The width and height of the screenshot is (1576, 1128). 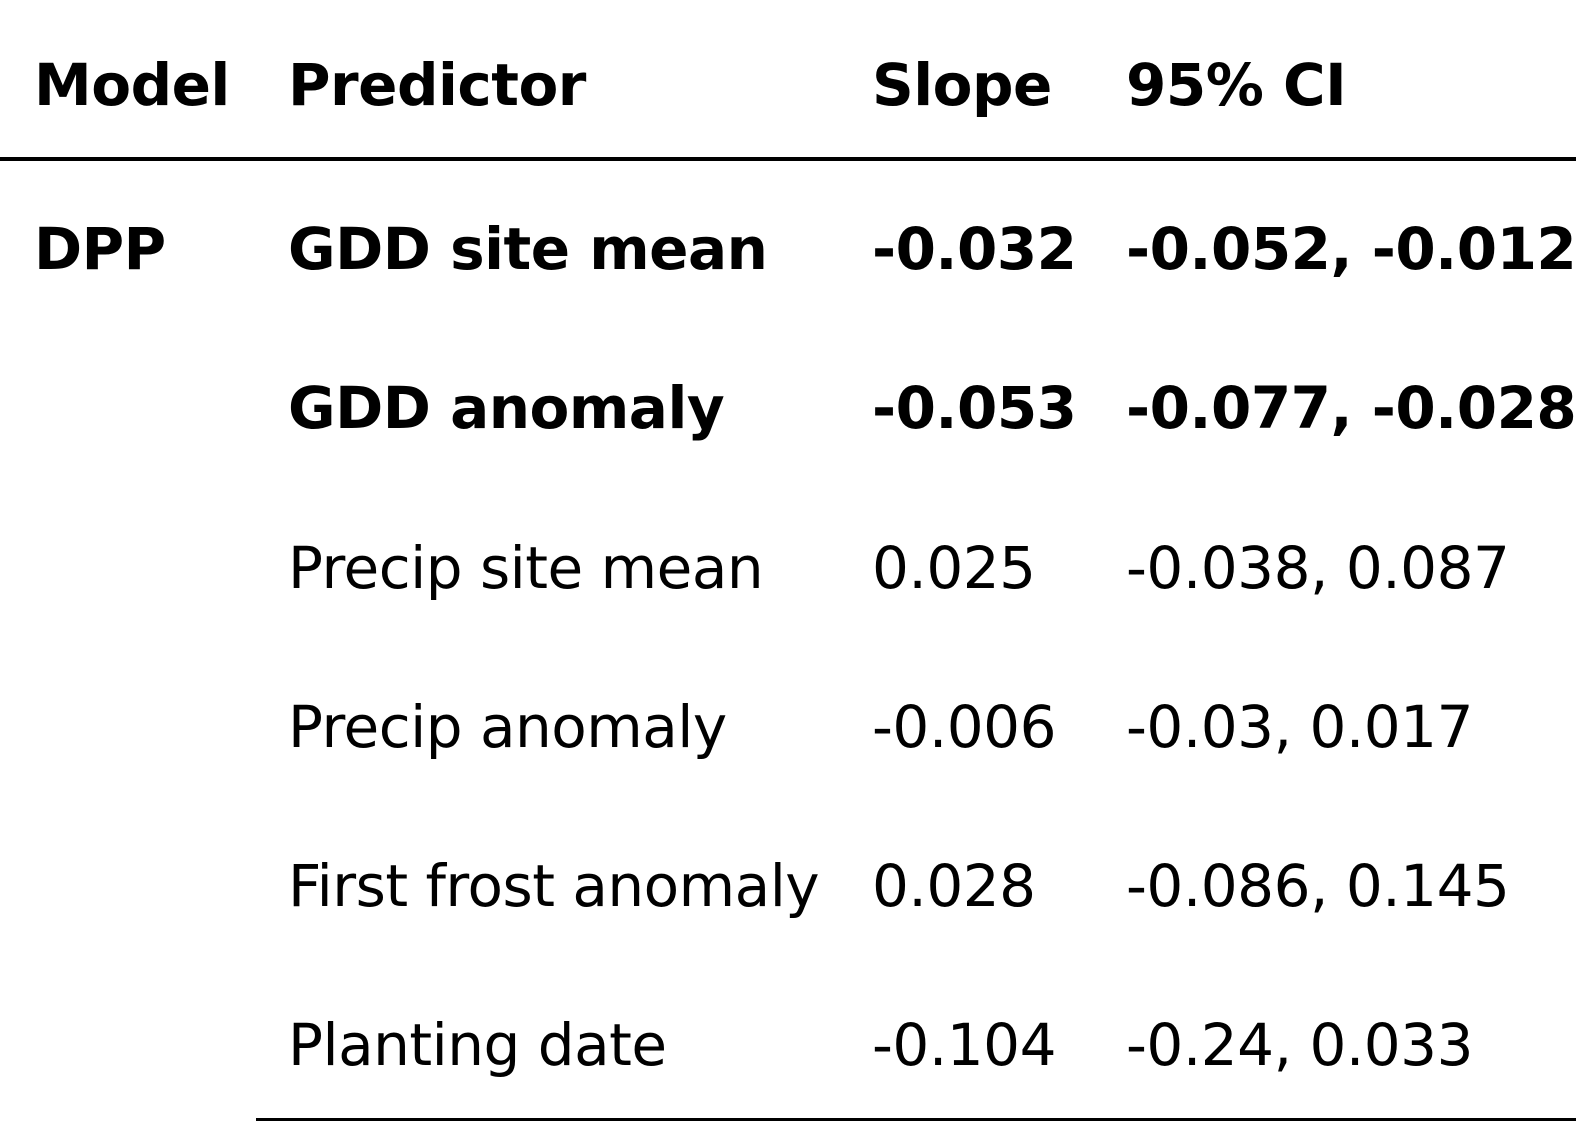 What do you see at coordinates (1299, 1045) in the screenshot?
I see `cell-ci: -0.24, 0.033` at bounding box center [1299, 1045].